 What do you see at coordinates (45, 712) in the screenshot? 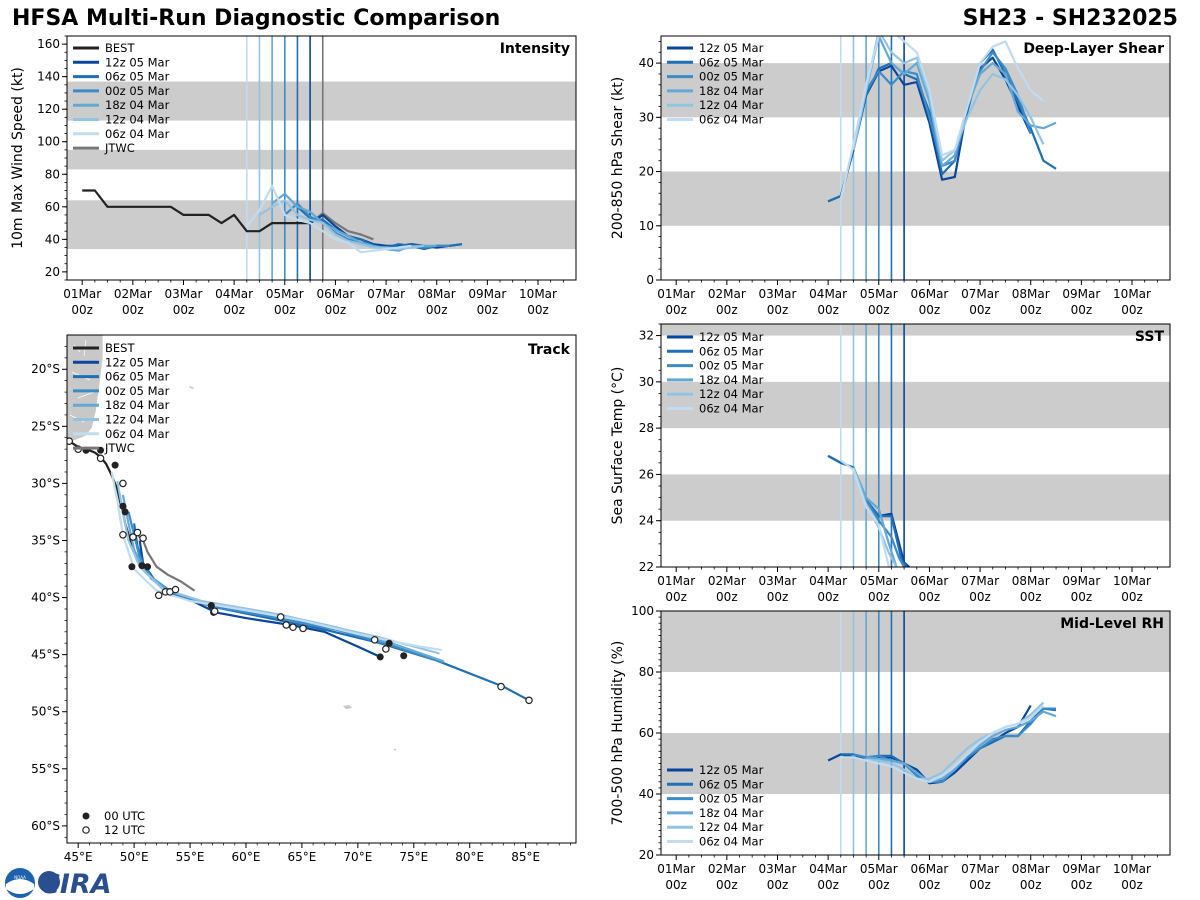
I see `y-tick-label: 50°S` at bounding box center [45, 712].